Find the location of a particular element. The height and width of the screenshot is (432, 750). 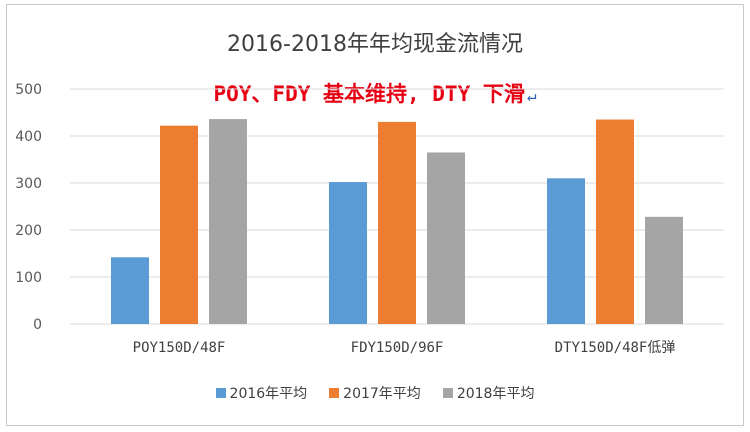

legend-label: 2018年平均 is located at coordinates (495, 394).